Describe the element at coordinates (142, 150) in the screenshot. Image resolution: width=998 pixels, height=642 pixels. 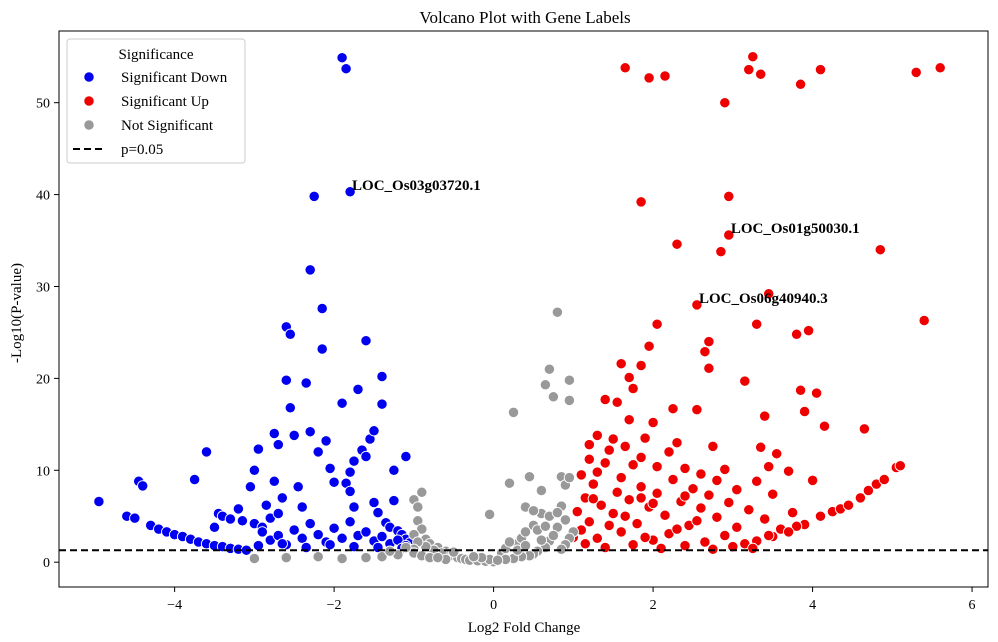
I see `legend-label: p=0.05` at that location.